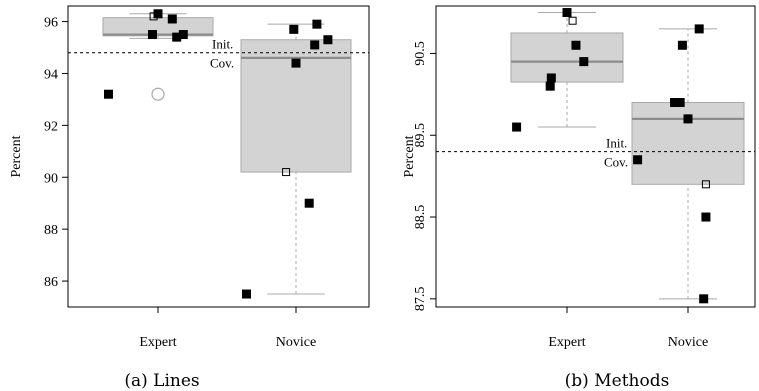 The height and width of the screenshot is (391, 759). Describe the element at coordinates (420, 217) in the screenshot. I see `y-tick-label: 88.5` at that location.